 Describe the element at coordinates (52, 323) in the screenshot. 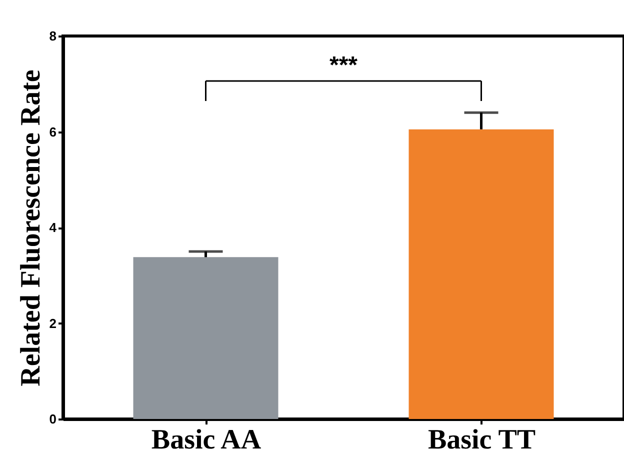

I see `y-tick-label: 2` at that location.